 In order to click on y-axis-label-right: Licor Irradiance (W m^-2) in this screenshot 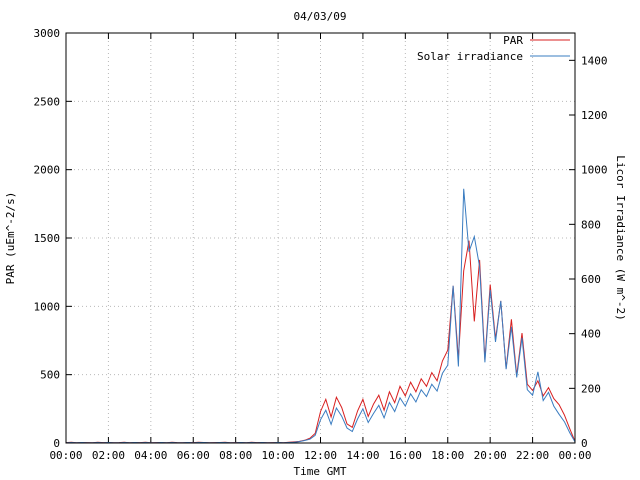, I will do `click(620, 238)`.